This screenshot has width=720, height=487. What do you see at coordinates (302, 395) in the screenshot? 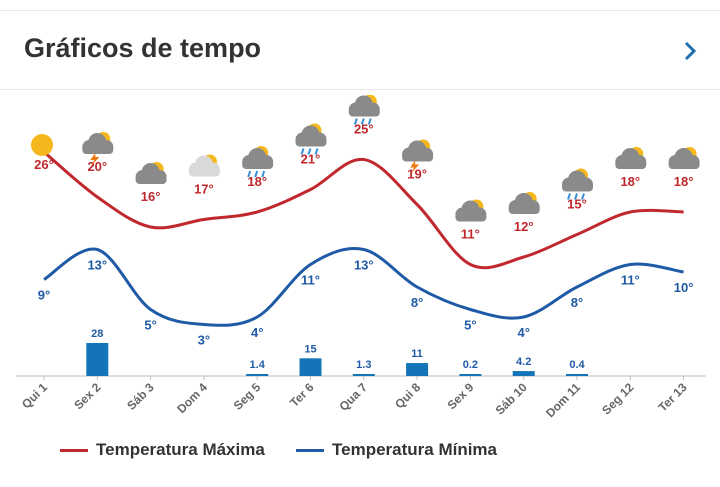
I see `x-tick-label-5: Ter 6` at bounding box center [302, 395].